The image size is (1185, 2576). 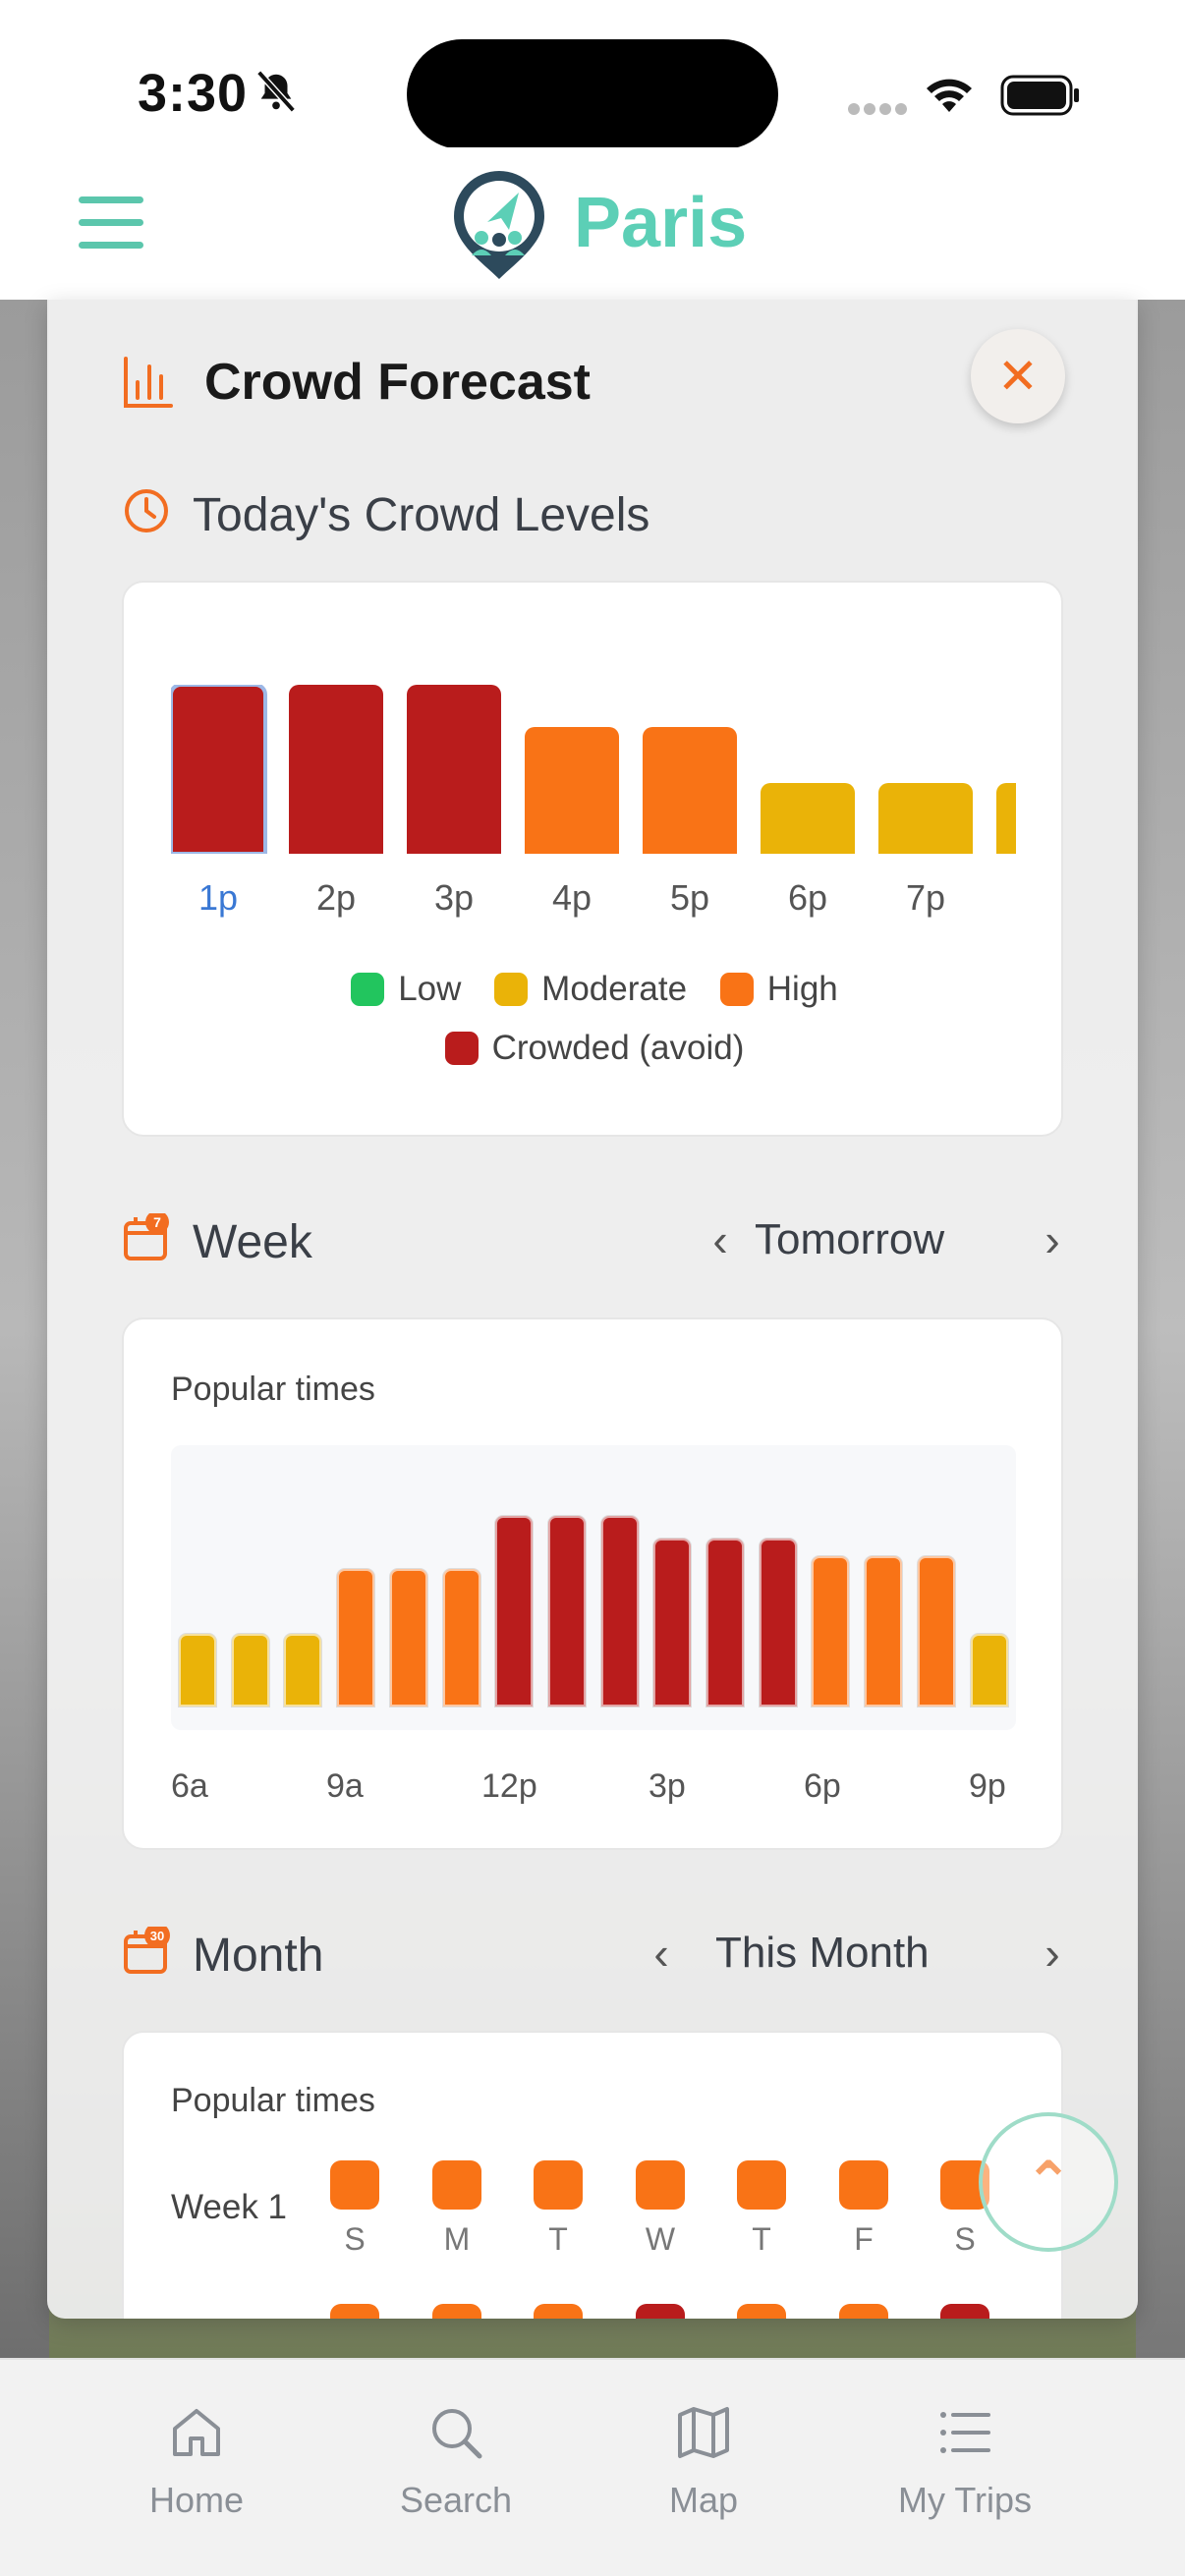 I want to click on tab-home: Home, so click(x=197, y=2462).